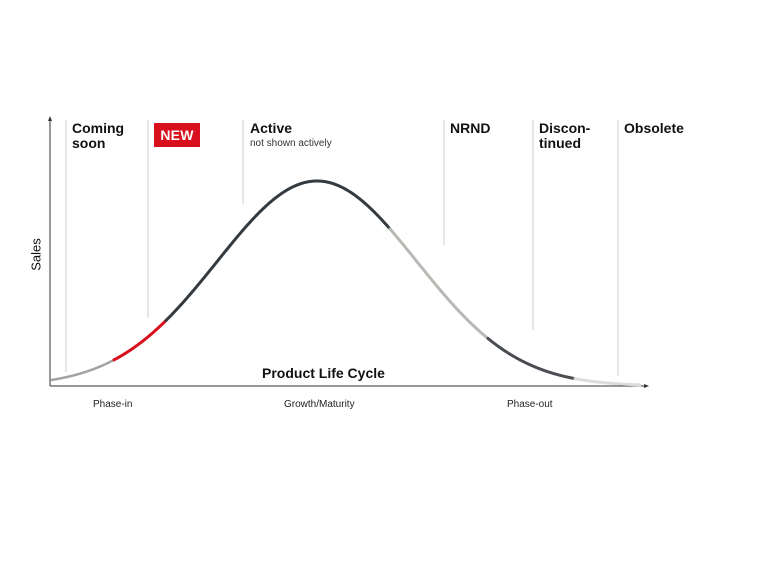  Describe the element at coordinates (607, 382) in the screenshot. I see `curve-segment-obsolete` at that location.